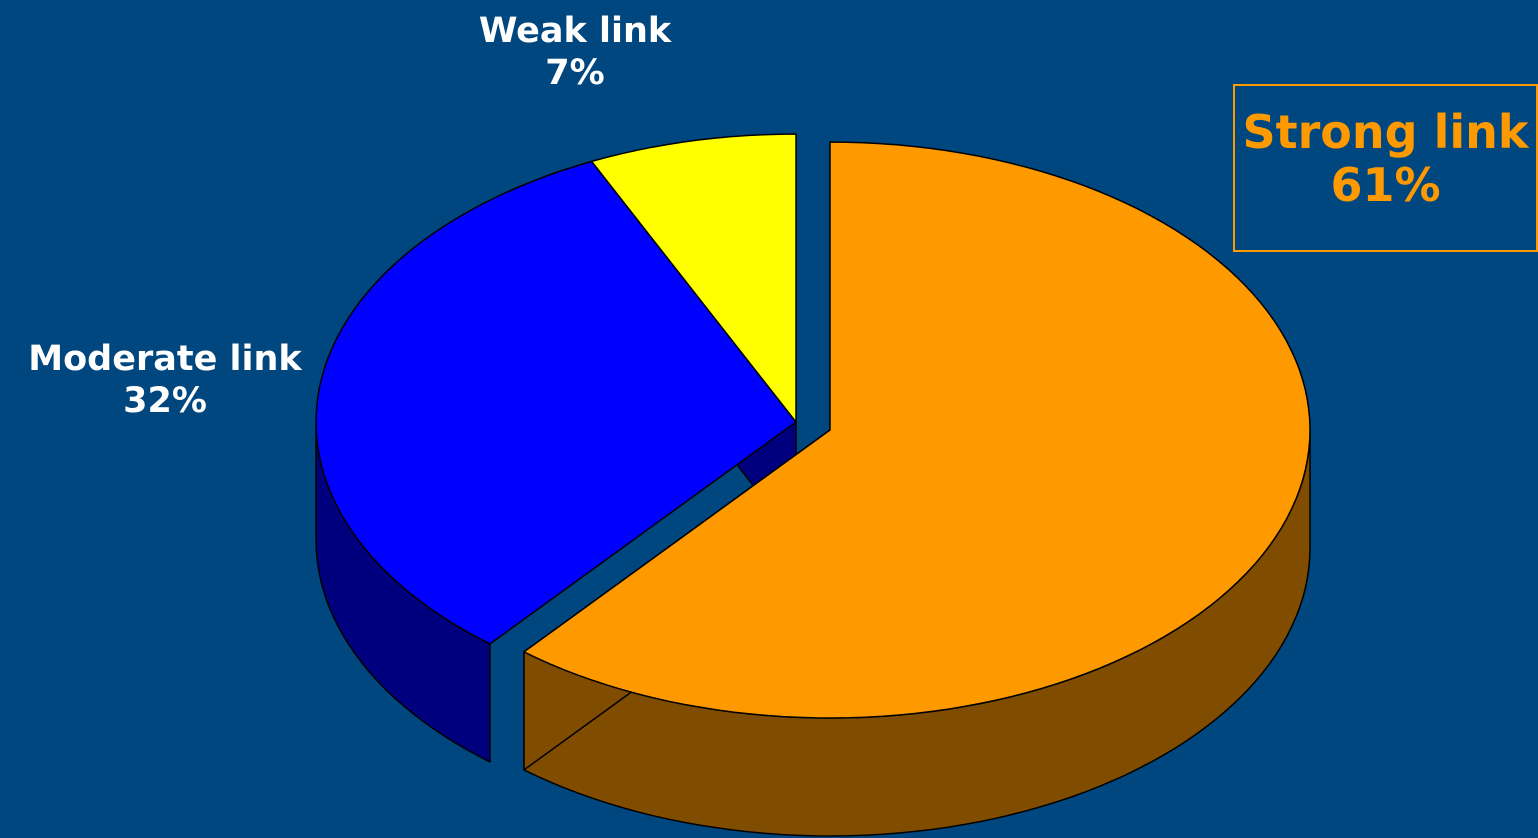 Image resolution: width=1538 pixels, height=838 pixels. What do you see at coordinates (575, 31) in the screenshot?
I see `weak-link-name: Weak link` at bounding box center [575, 31].